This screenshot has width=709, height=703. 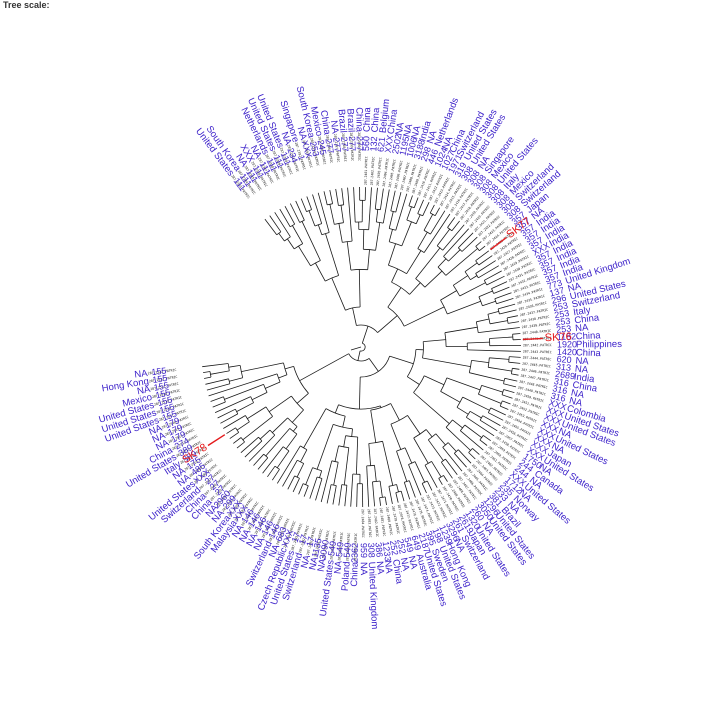 What do you see at coordinates (558, 405) in the screenshot?
I see `st-label: XXX` at bounding box center [558, 405].